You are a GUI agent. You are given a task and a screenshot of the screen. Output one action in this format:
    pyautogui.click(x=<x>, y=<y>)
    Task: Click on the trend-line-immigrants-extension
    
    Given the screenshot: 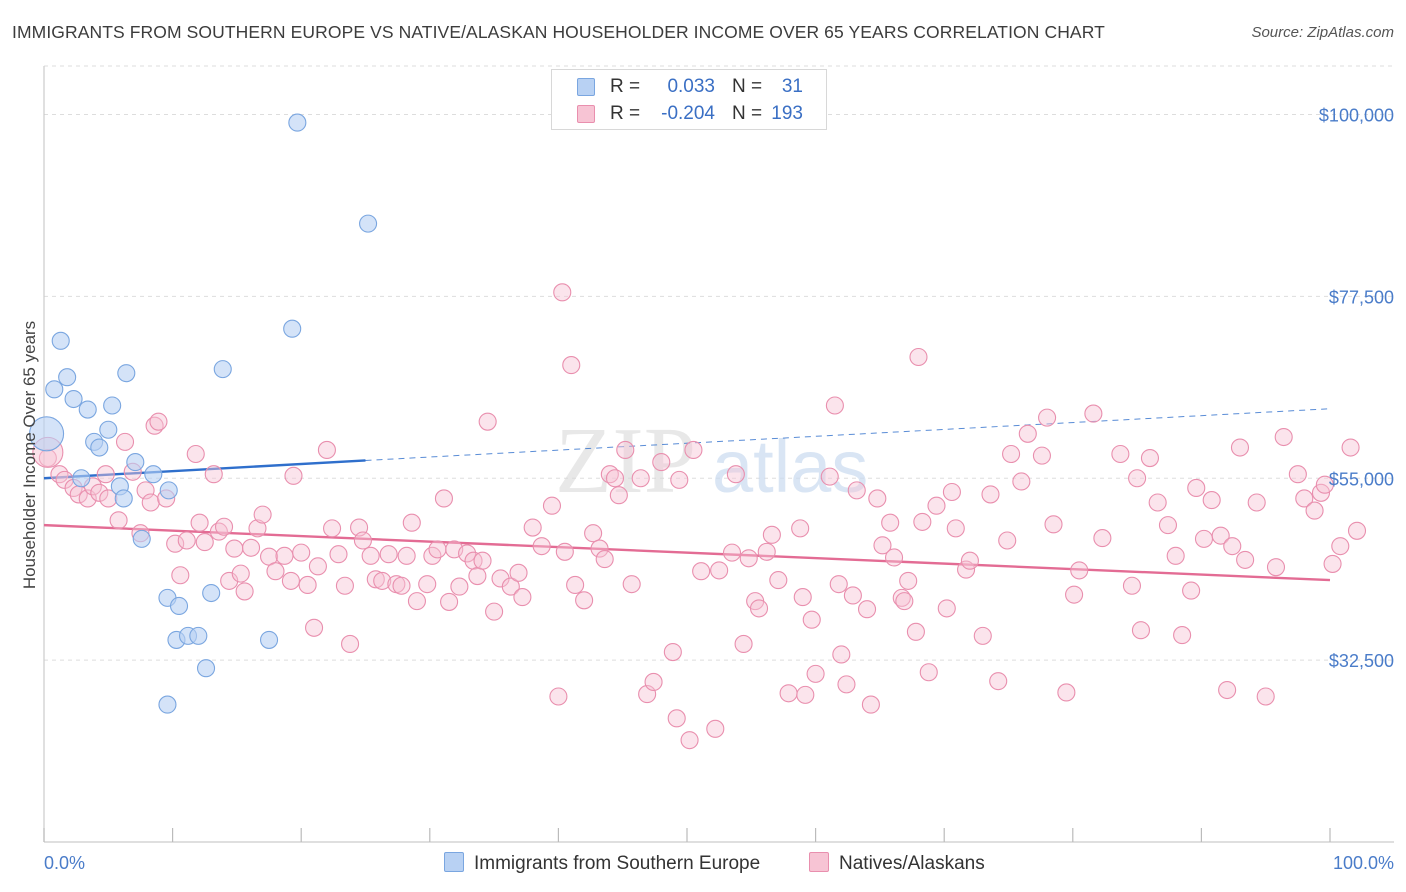 What is the action you would take?
    pyautogui.click(x=848, y=434)
    